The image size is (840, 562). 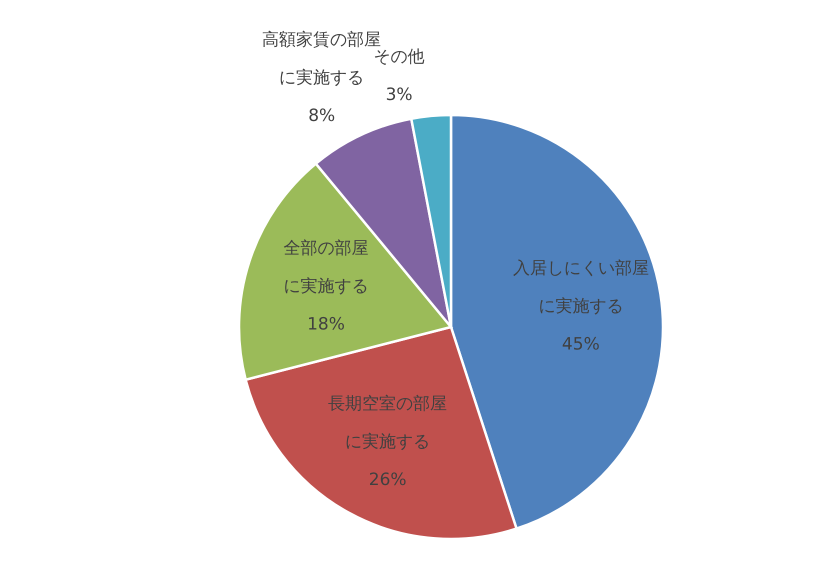 What do you see at coordinates (326, 324) in the screenshot?
I see `data-label: 18%` at bounding box center [326, 324].